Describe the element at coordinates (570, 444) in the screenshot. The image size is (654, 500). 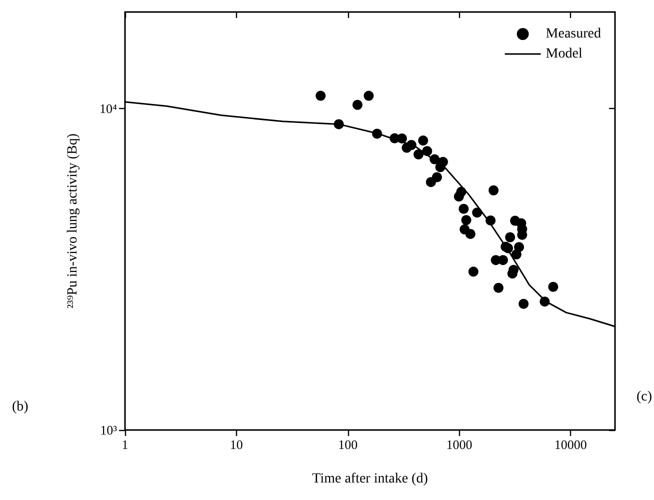
I see `x-tick-label: 10000` at that location.